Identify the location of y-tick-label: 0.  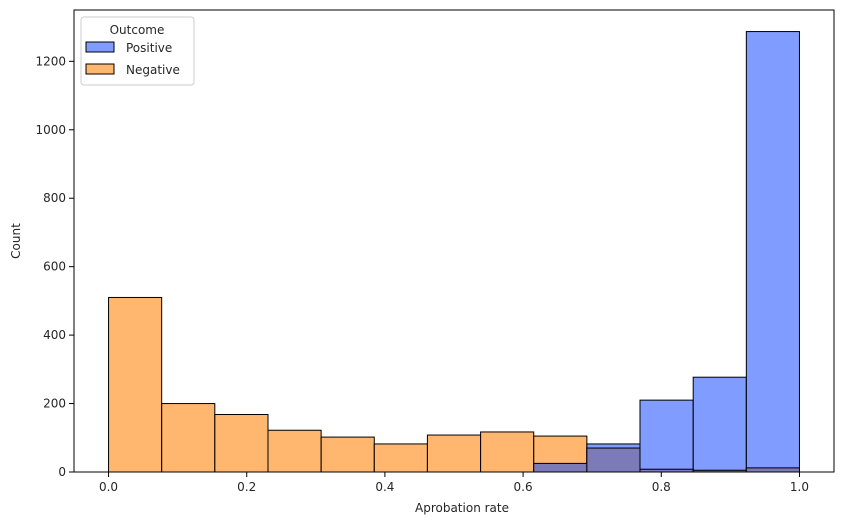
(62, 472).